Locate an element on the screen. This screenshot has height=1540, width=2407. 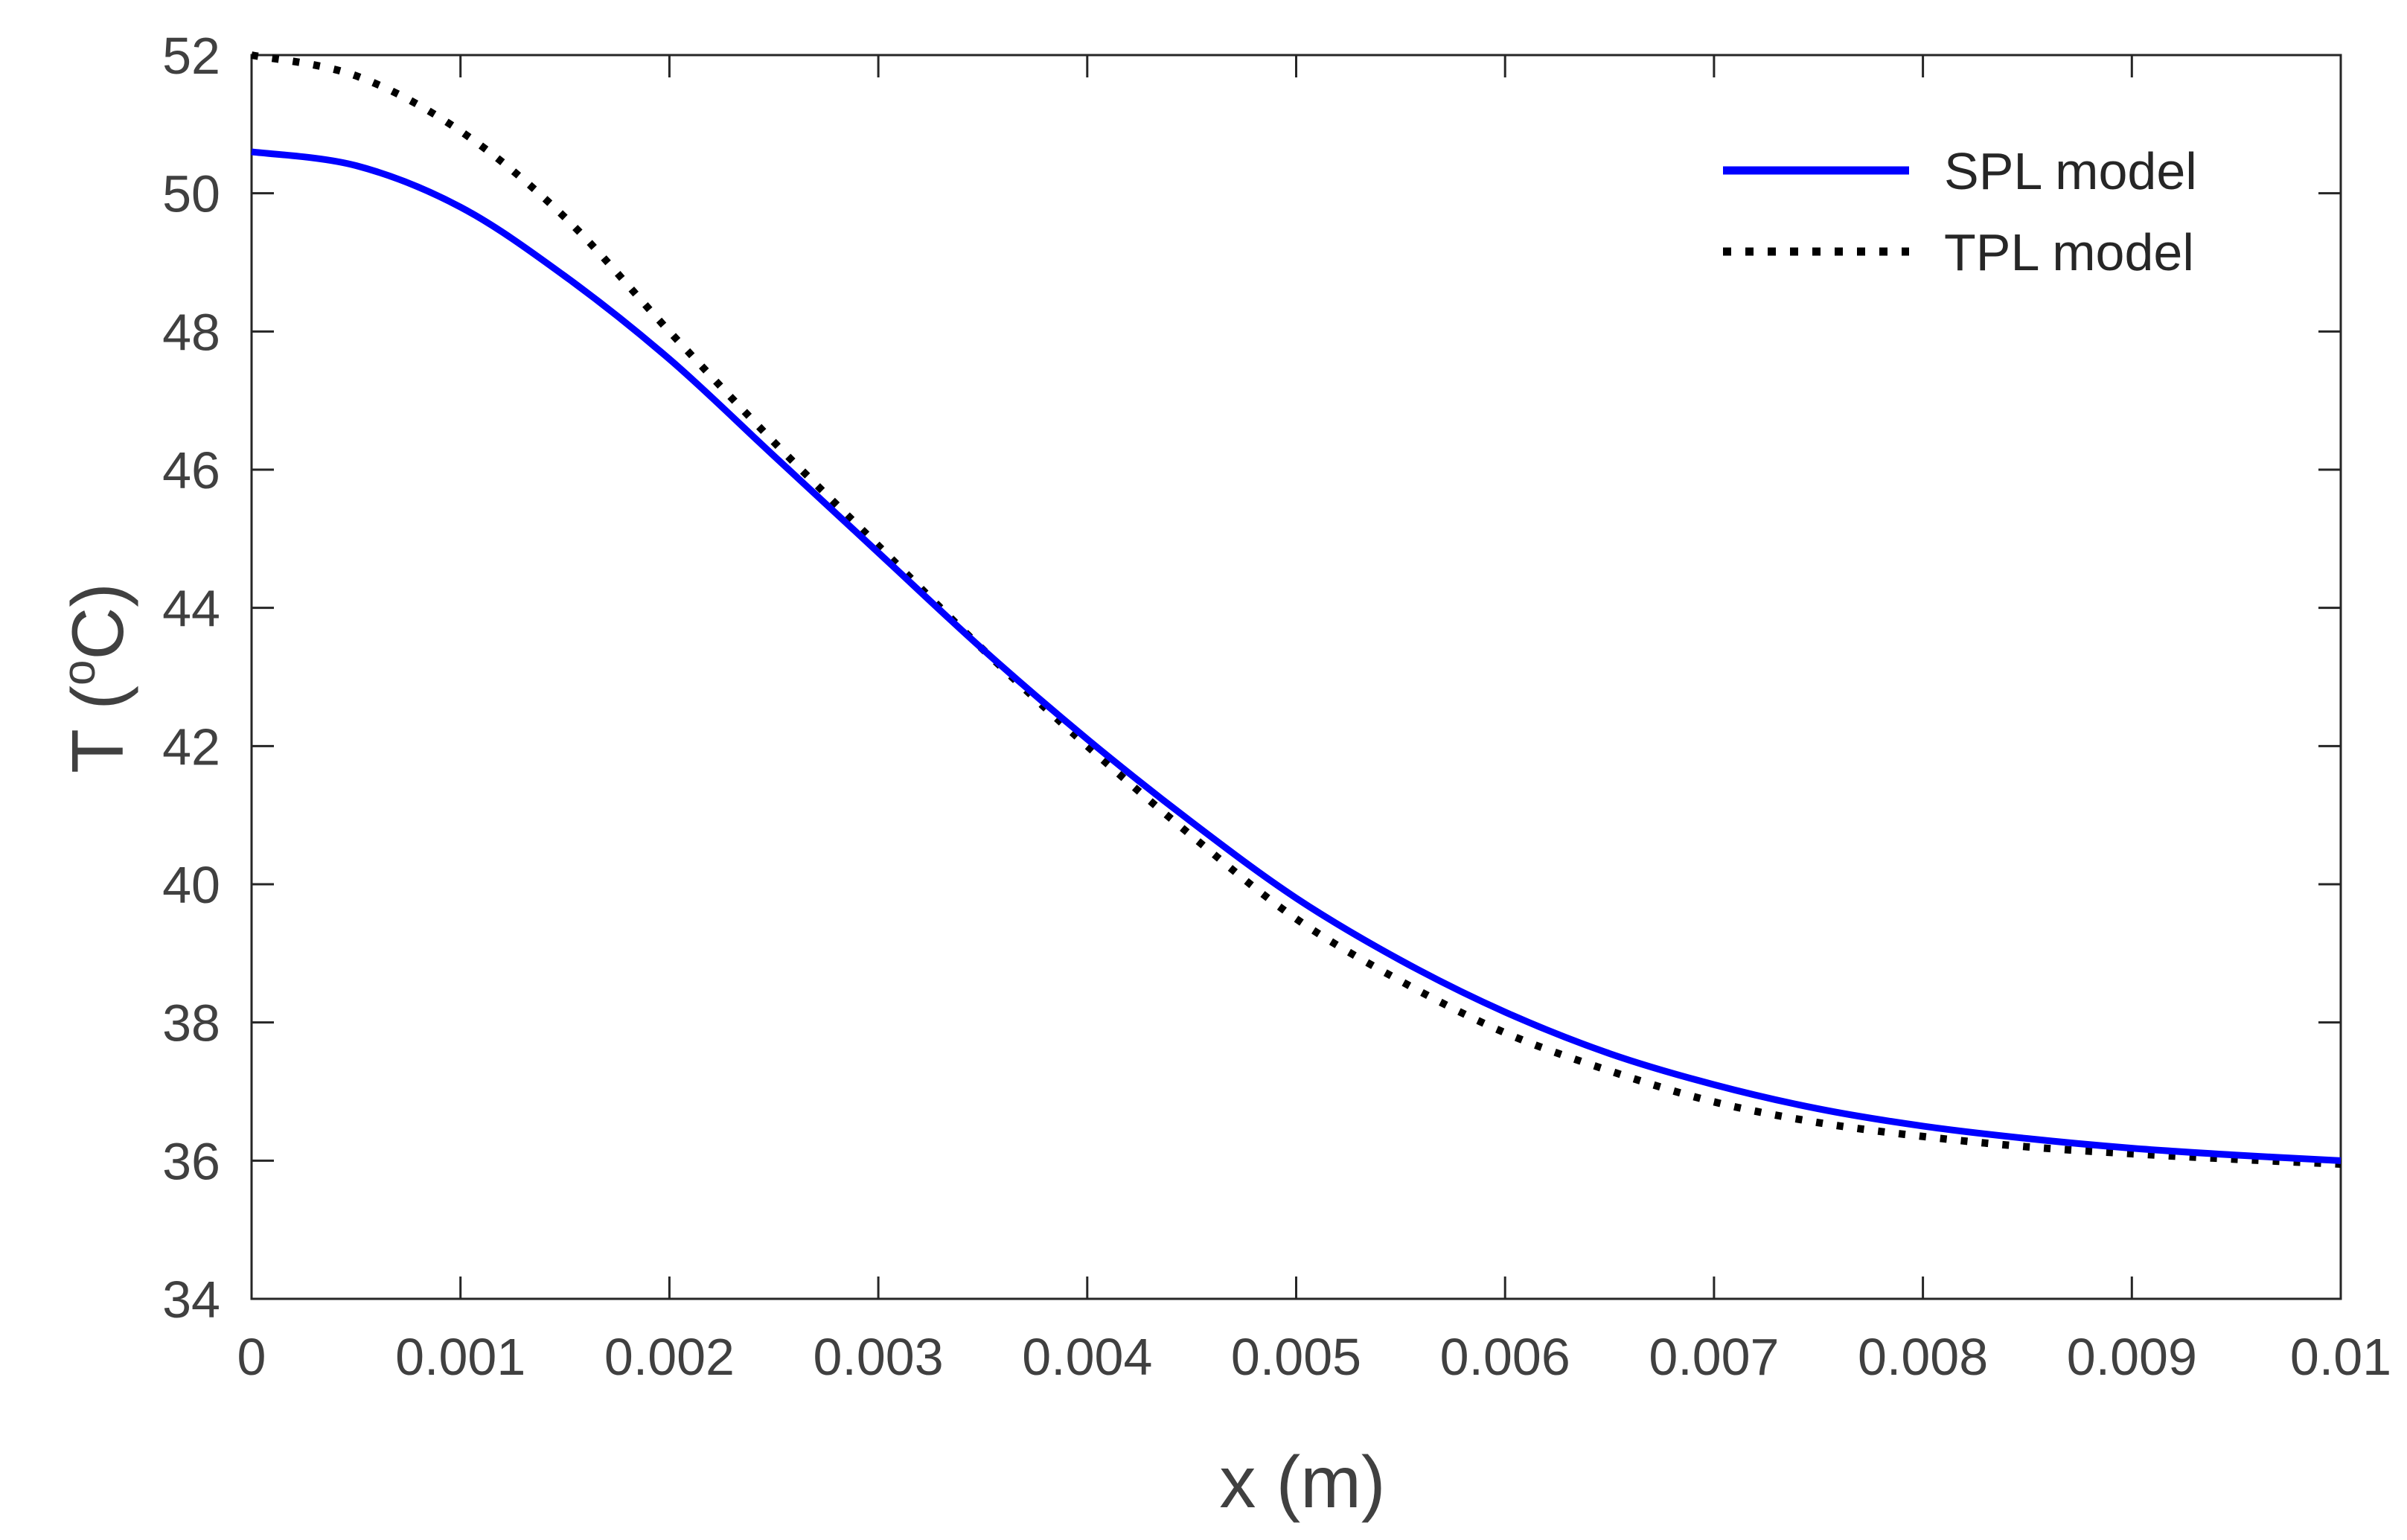
y-axis-title: T (oC) is located at coordinates (96, 678).